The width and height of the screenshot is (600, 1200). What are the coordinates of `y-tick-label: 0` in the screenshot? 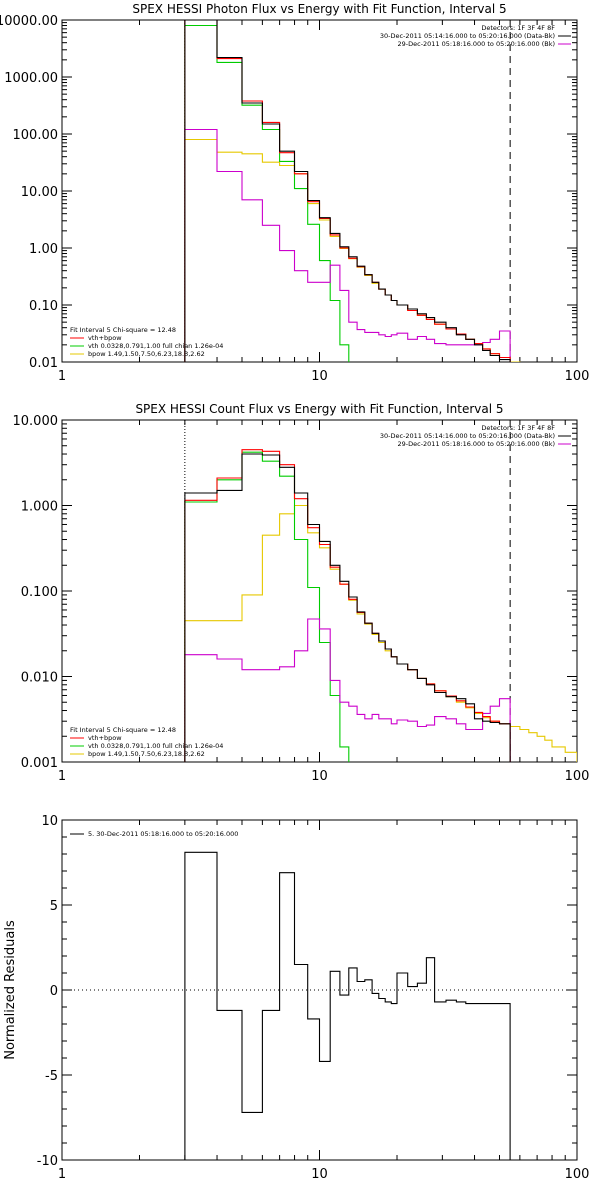 It's located at (54, 991).